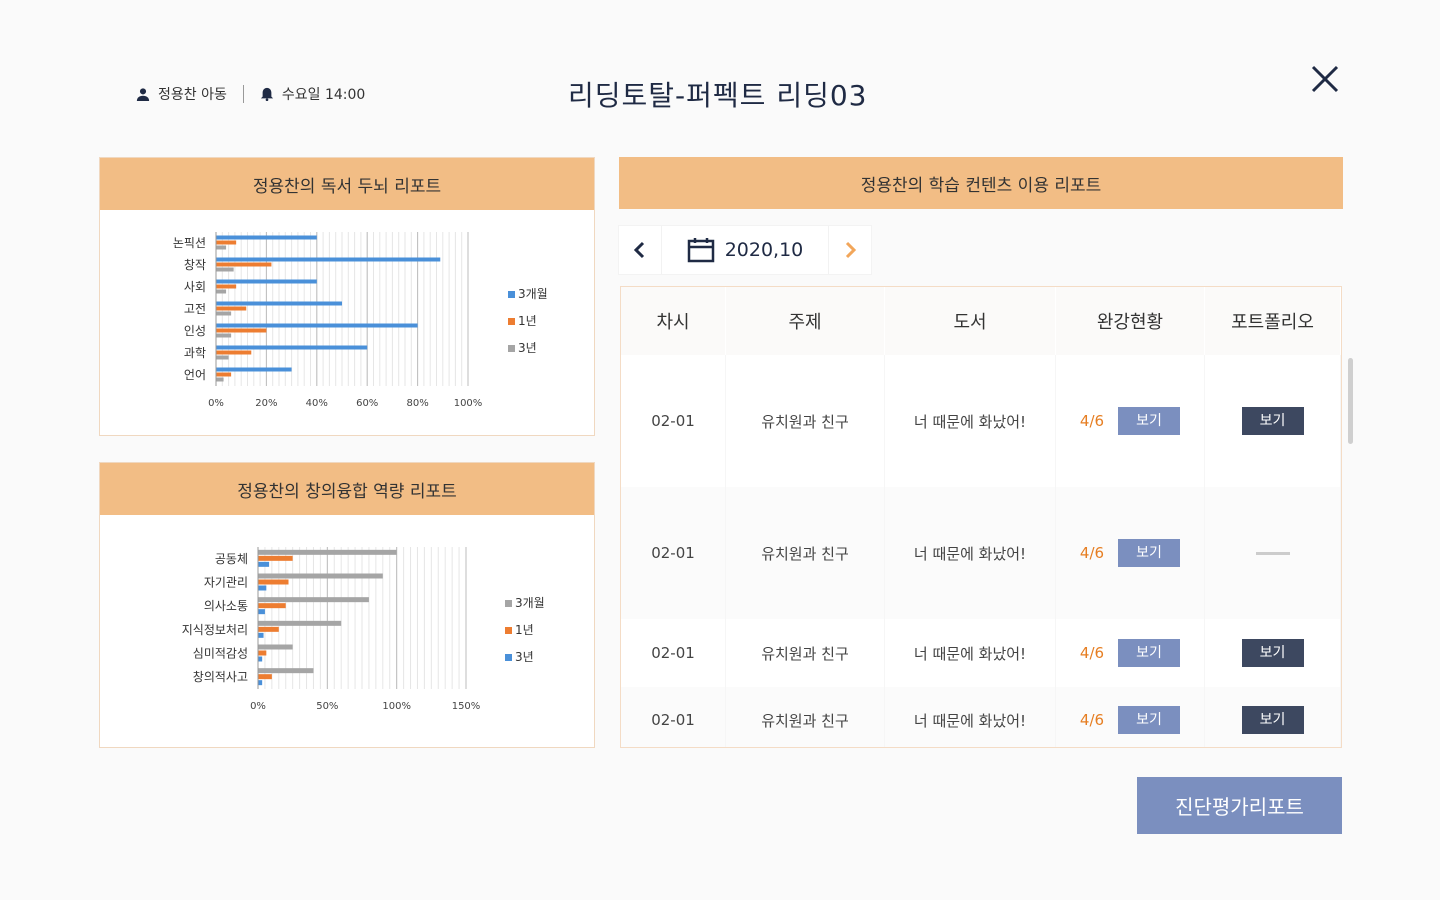  I want to click on next-month-button, so click(850, 250).